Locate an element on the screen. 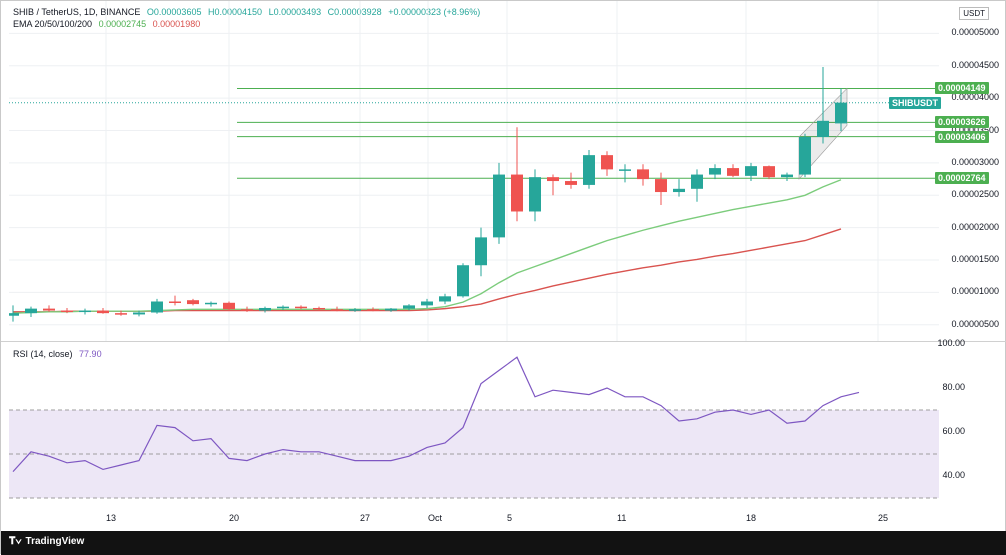 The height and width of the screenshot is (555, 1006). time-axis: 13 20 27 Oct 5 11 18 25 is located at coordinates (503, 519).